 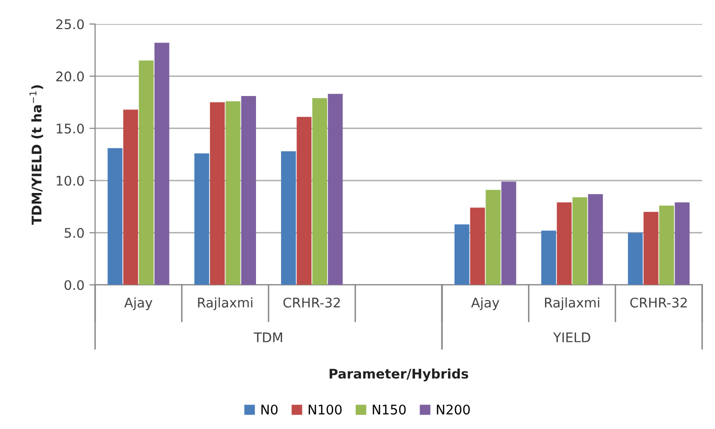 What do you see at coordinates (70, 129) in the screenshot?
I see `y-tick-label: 15.0` at bounding box center [70, 129].